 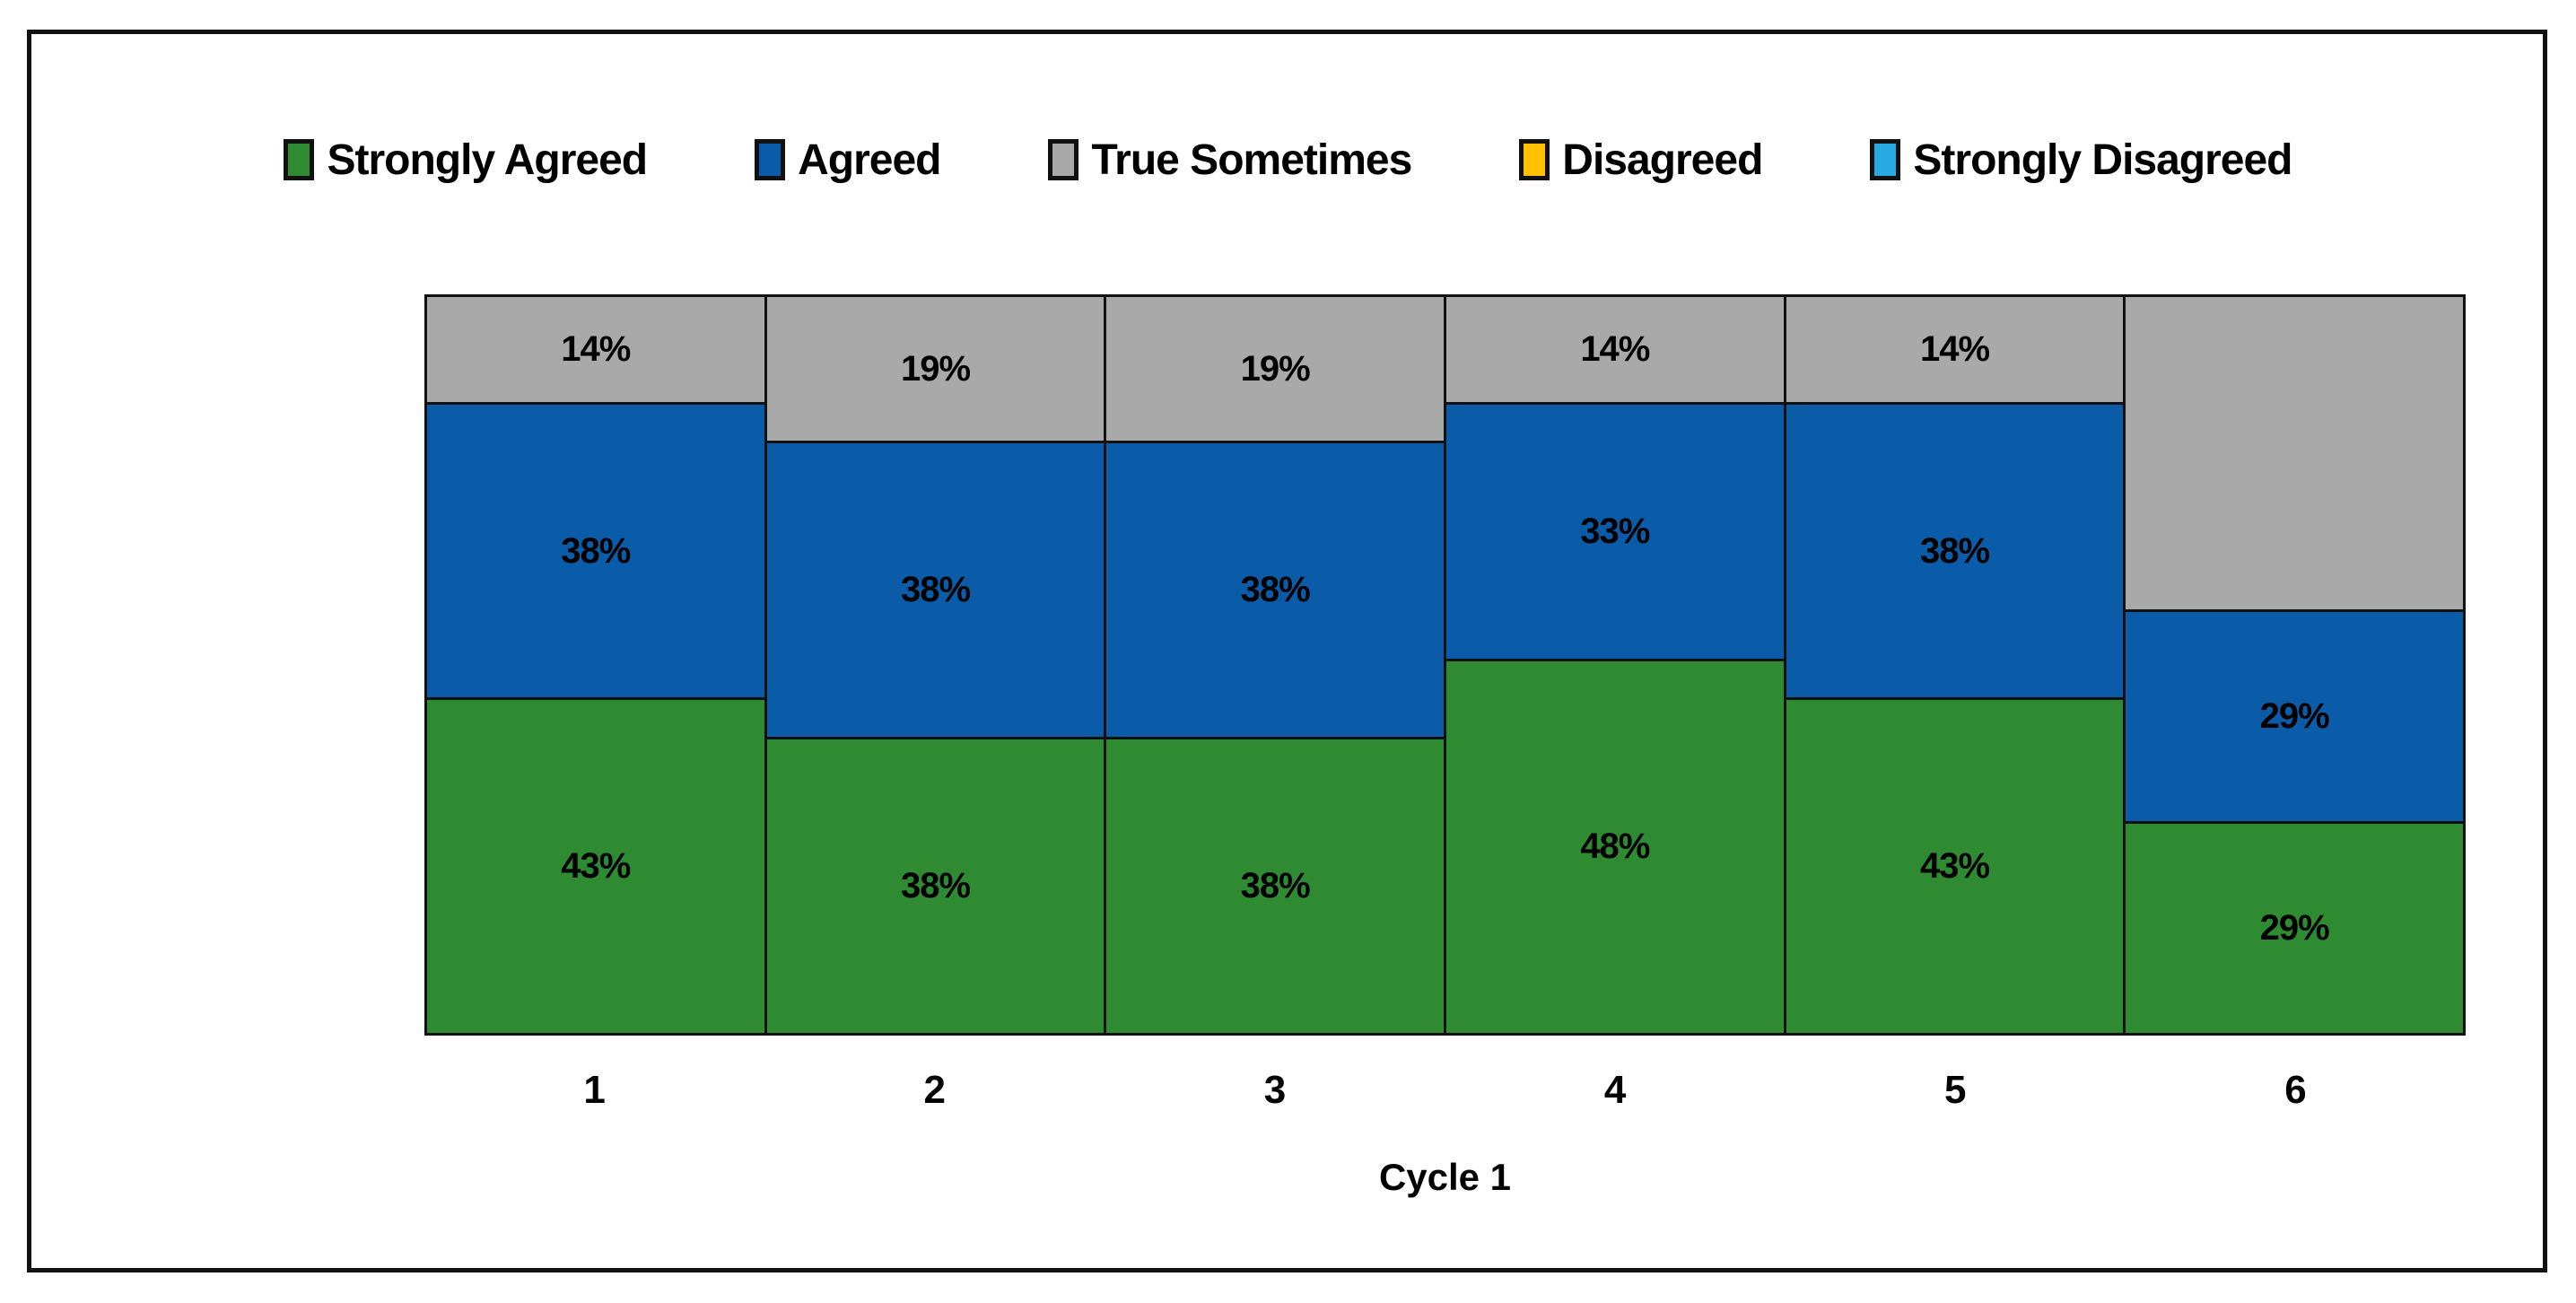 I want to click on bar-segment-agreed-5: 38%, so click(x=1955, y=551).